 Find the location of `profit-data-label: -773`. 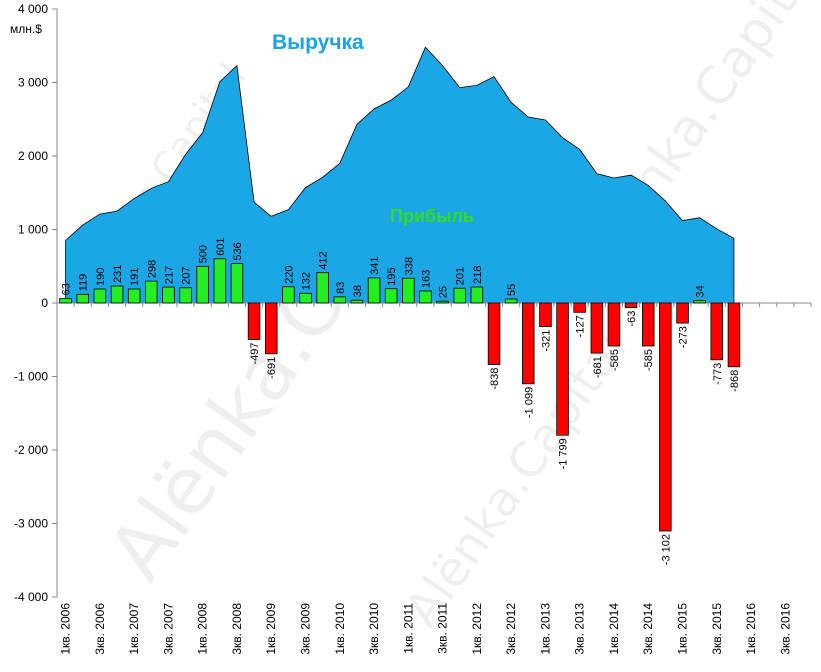

profit-data-label: -773 is located at coordinates (718, 374).